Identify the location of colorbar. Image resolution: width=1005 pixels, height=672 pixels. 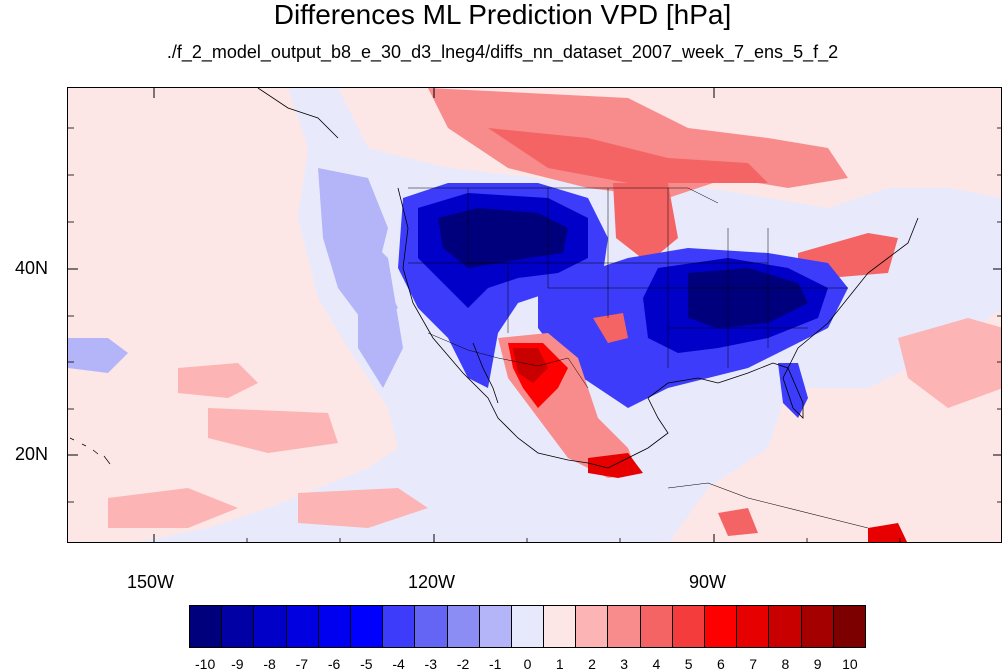
(527, 626).